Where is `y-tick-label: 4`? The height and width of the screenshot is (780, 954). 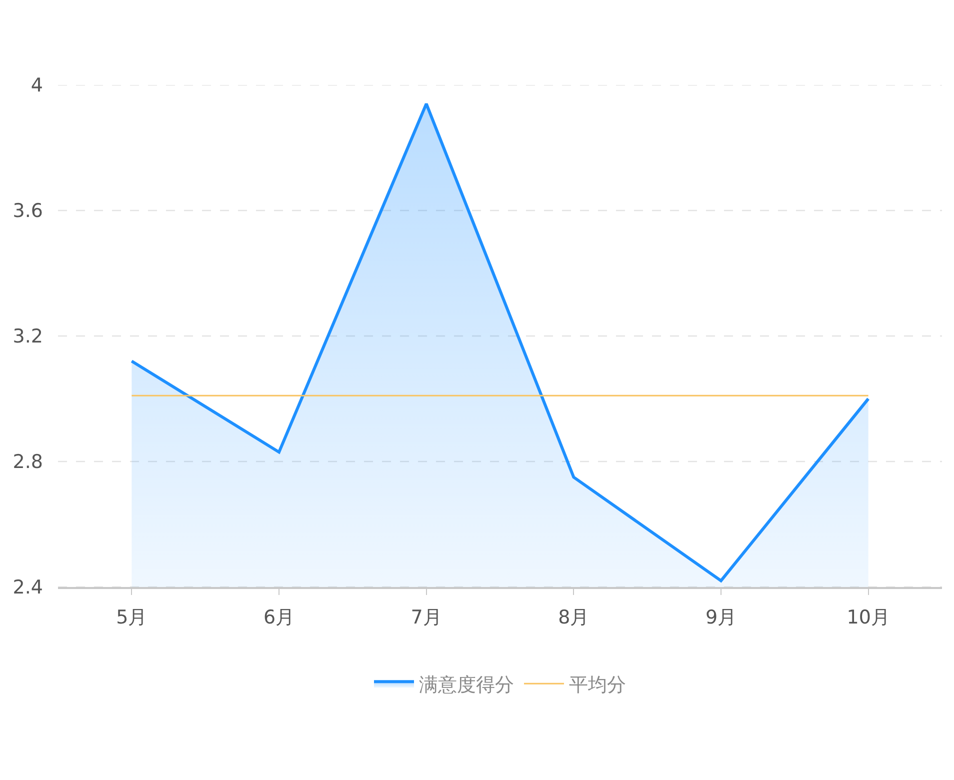 y-tick-label: 4 is located at coordinates (36, 85).